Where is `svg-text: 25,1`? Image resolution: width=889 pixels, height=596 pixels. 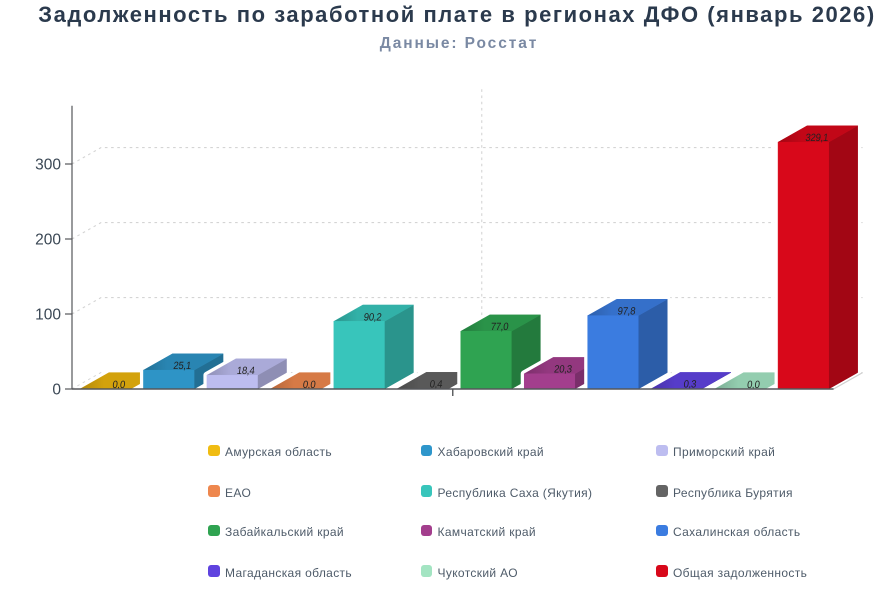 svg-text: 25,1 is located at coordinates (183, 367).